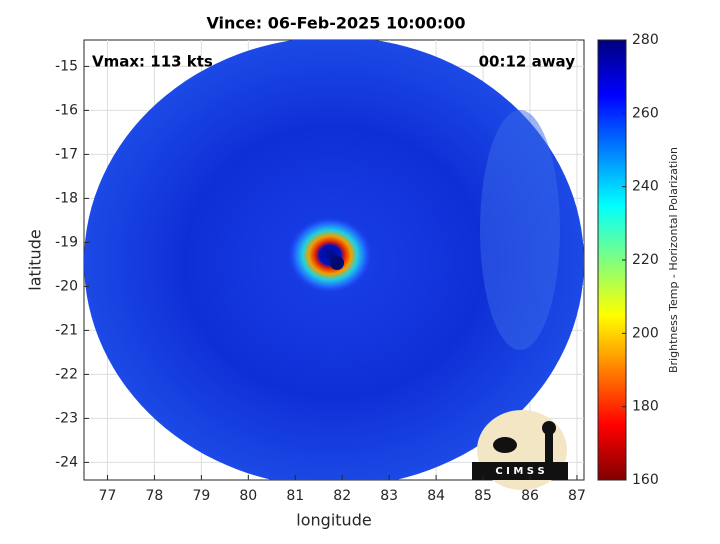 The width and height of the screenshot is (720, 544). Describe the element at coordinates (35, 259) in the screenshot. I see `y-axis-label: latitude` at that location.